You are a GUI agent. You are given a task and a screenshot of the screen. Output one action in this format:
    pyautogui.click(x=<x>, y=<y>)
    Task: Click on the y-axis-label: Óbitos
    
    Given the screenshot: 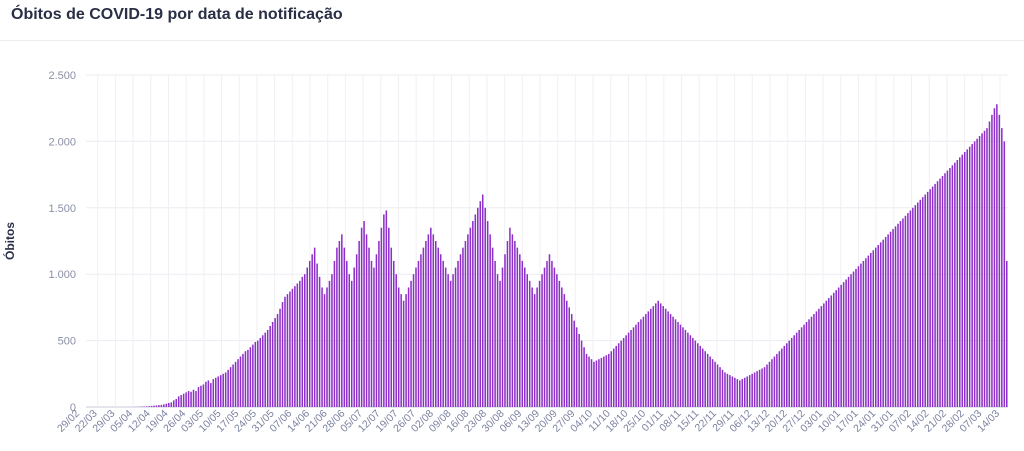 What is the action you would take?
    pyautogui.click(x=9, y=241)
    